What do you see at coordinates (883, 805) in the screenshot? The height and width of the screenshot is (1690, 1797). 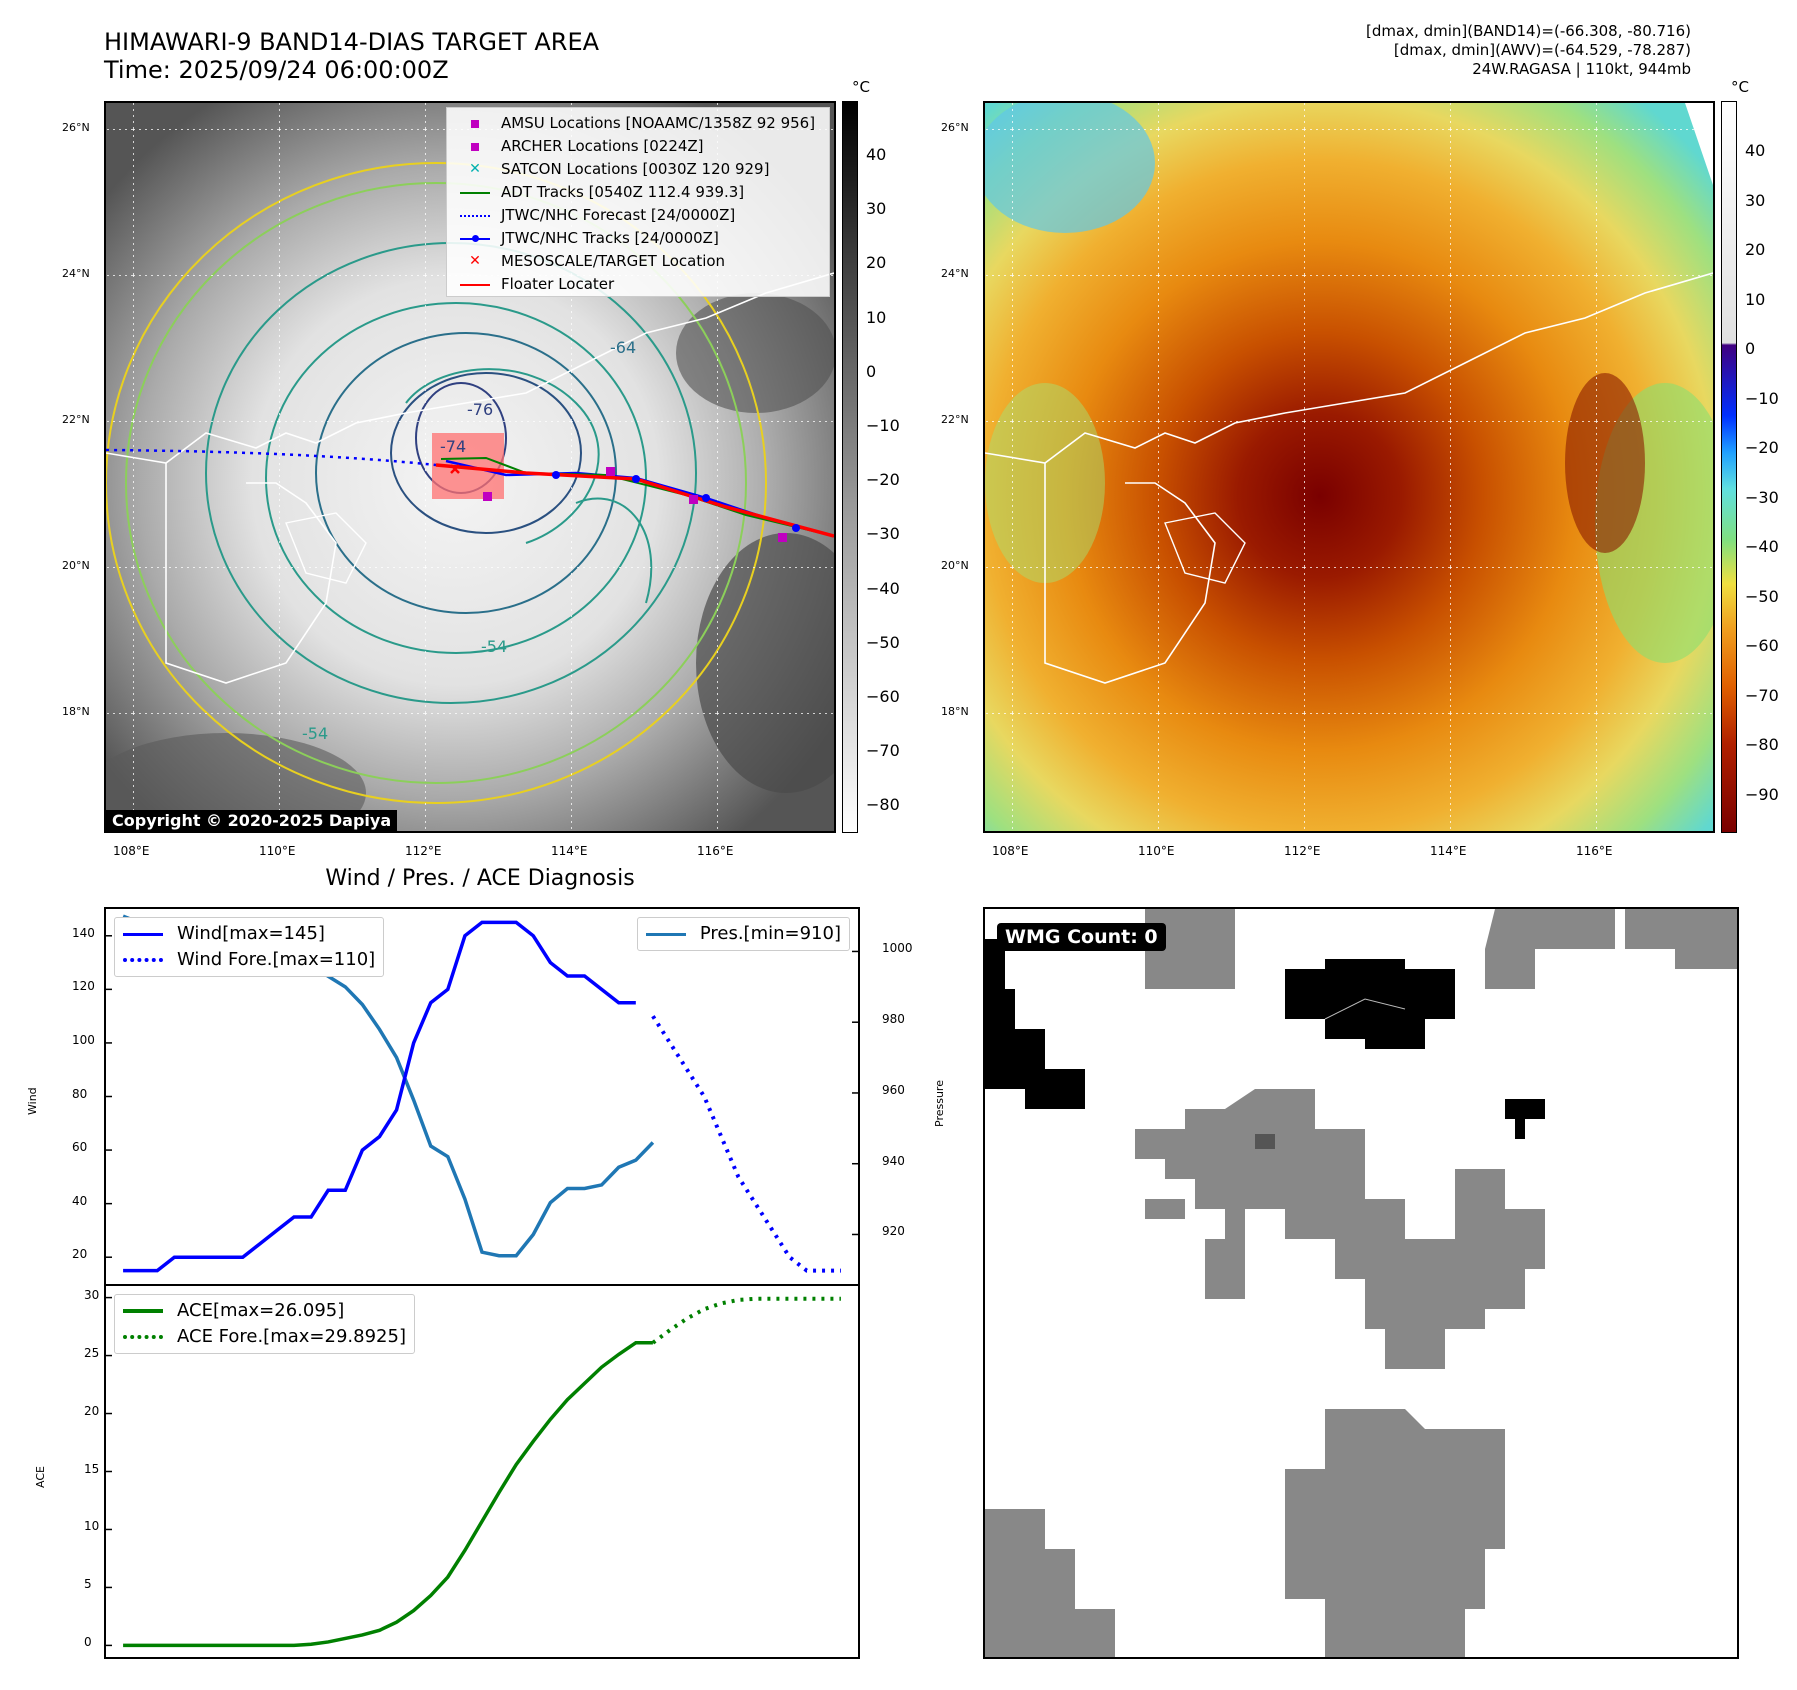 I see `colorbar-tick: −80` at bounding box center [883, 805].